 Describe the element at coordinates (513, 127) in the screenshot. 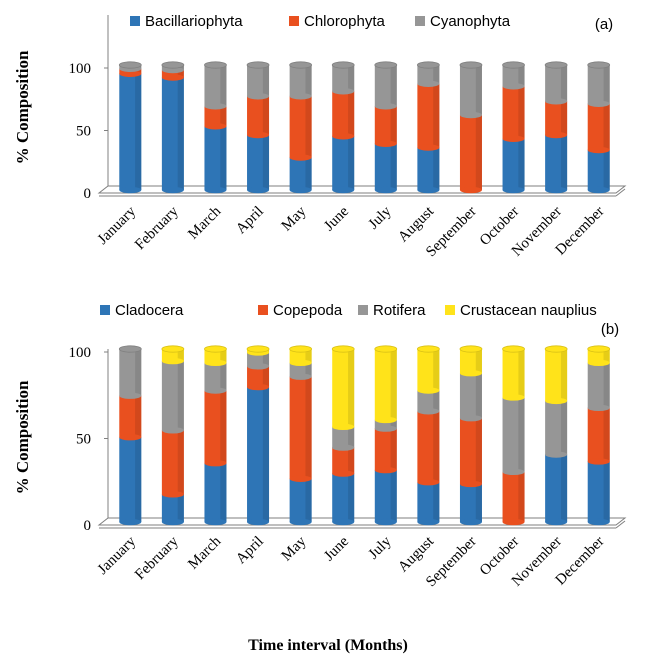

I see `bar-stack-october` at that location.